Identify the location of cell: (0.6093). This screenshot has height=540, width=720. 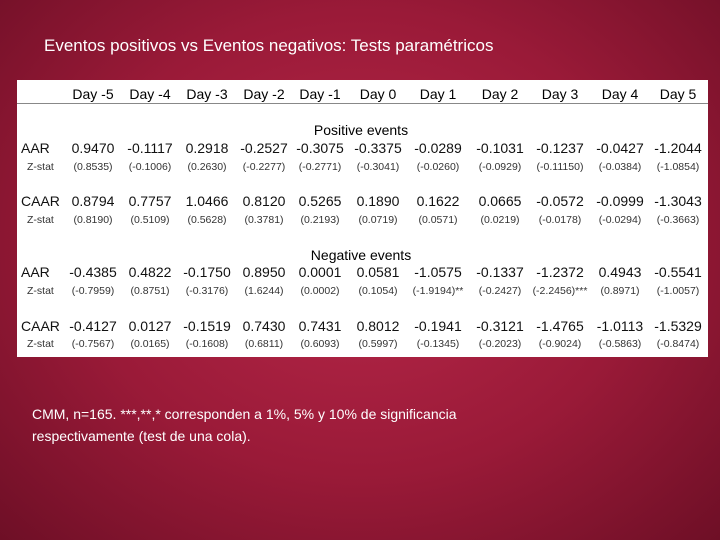
(320, 344).